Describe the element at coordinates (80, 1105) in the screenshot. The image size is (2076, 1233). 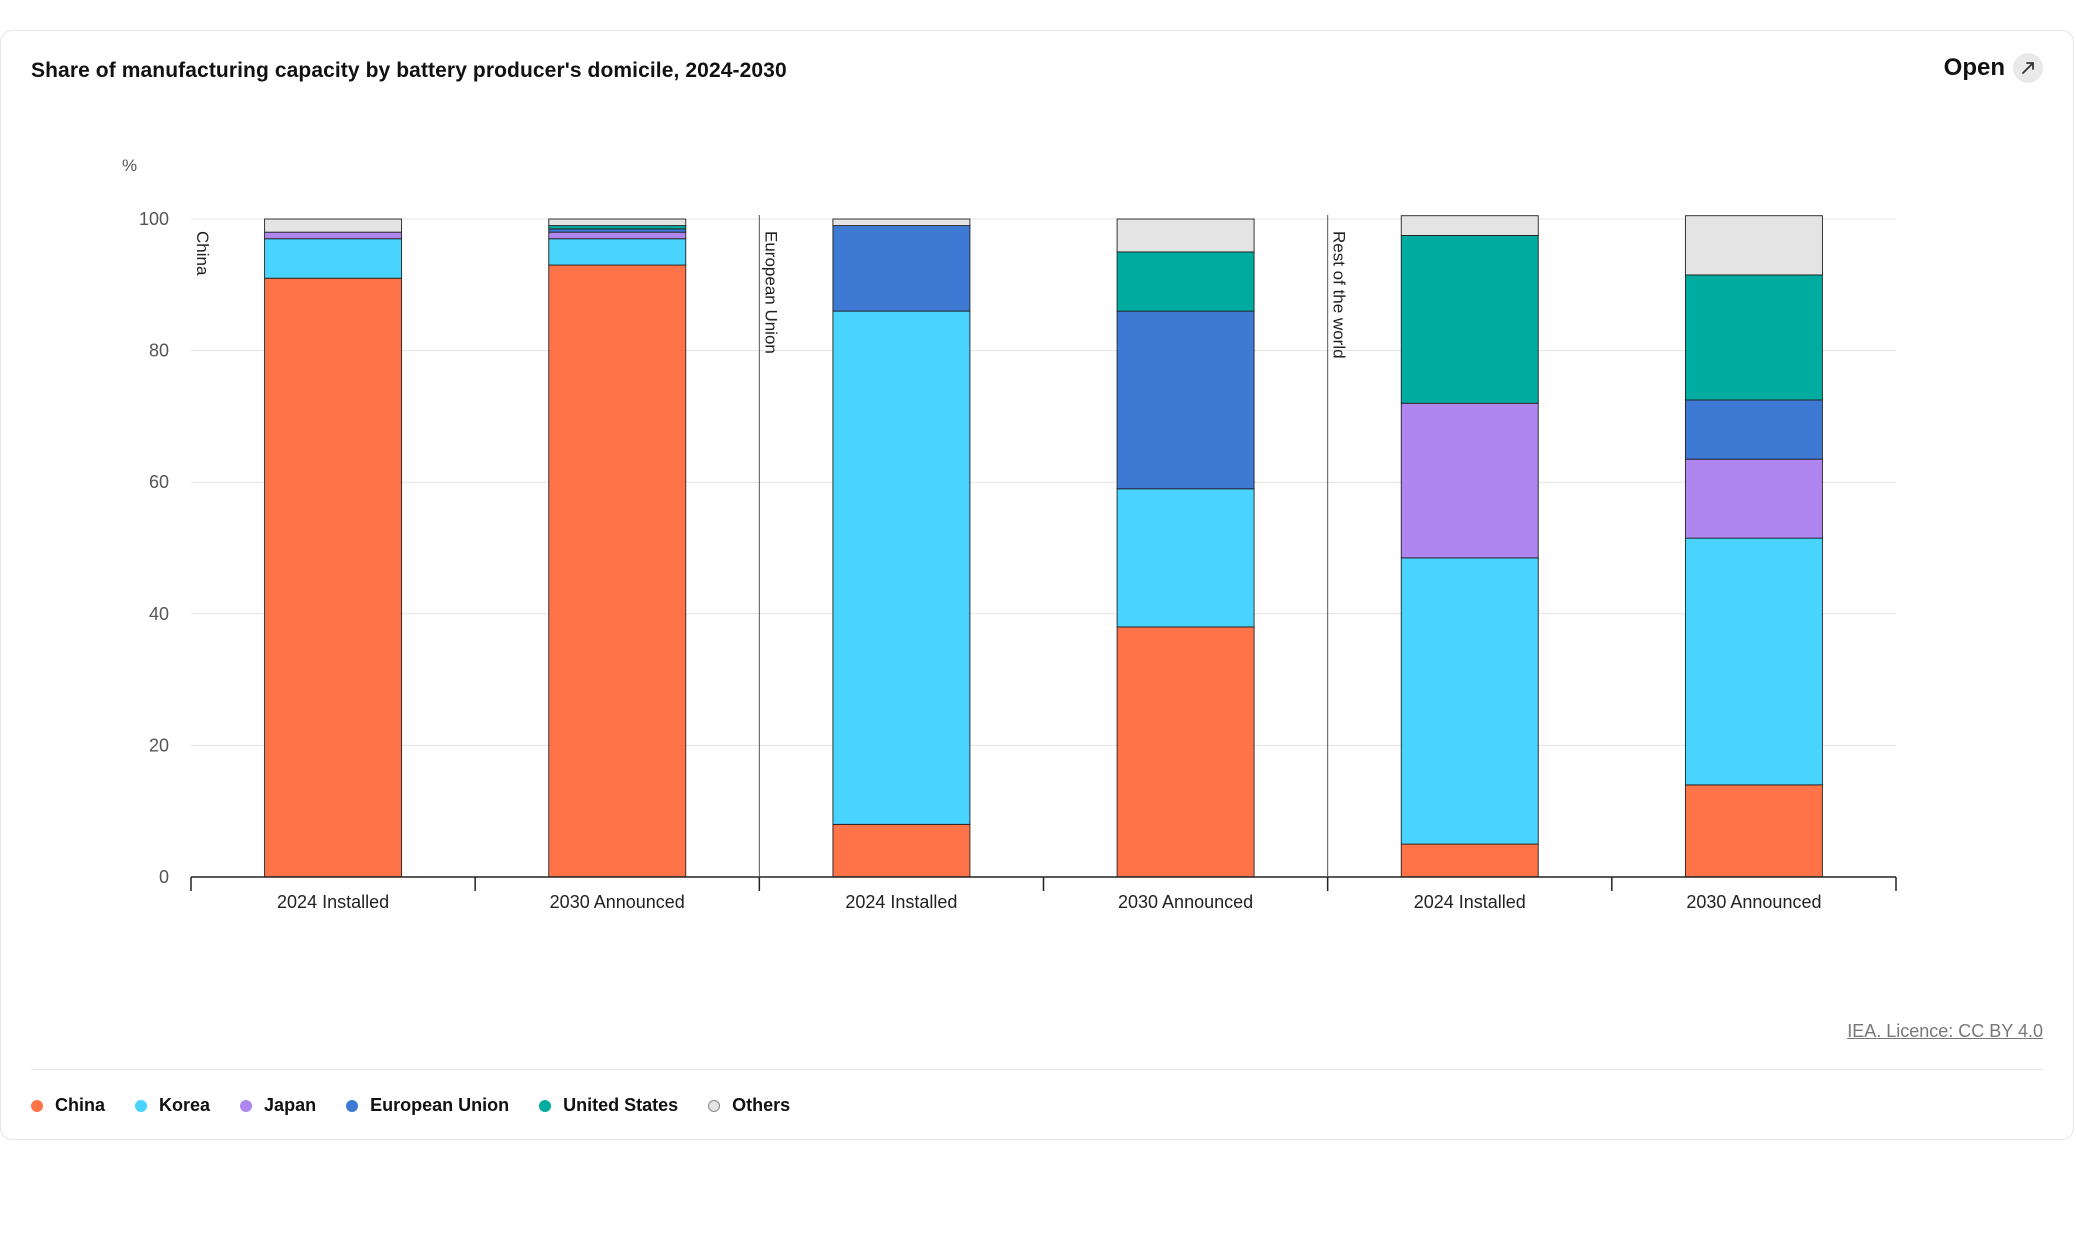
I see `legend-label: China` at that location.